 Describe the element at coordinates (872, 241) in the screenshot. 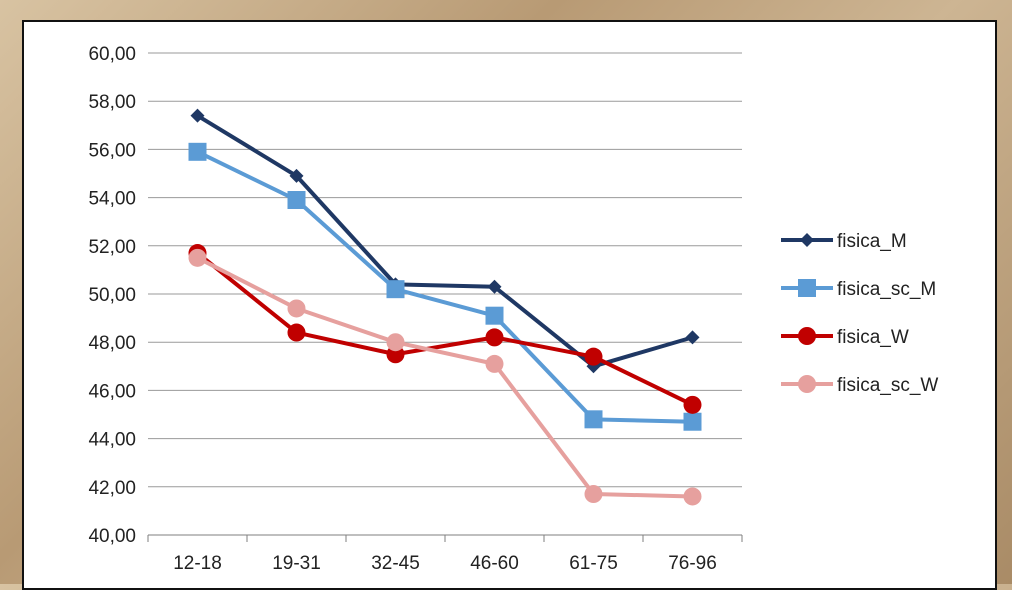

I see `legend-label-fisica_M: fisica_M` at that location.